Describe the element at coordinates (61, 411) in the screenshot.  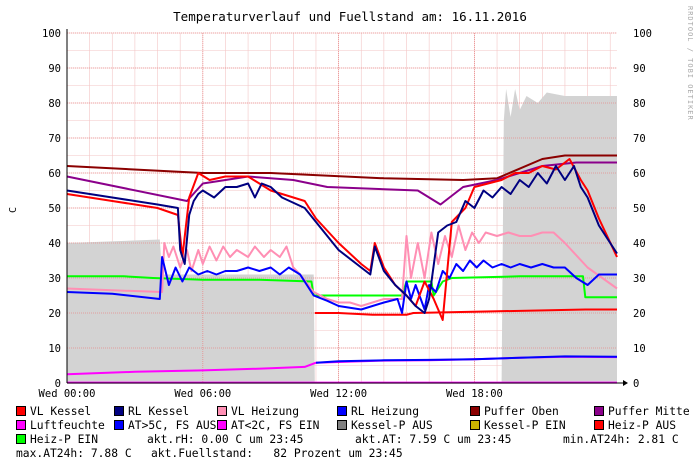
I see `legend-label: VL Kessel` at that location.